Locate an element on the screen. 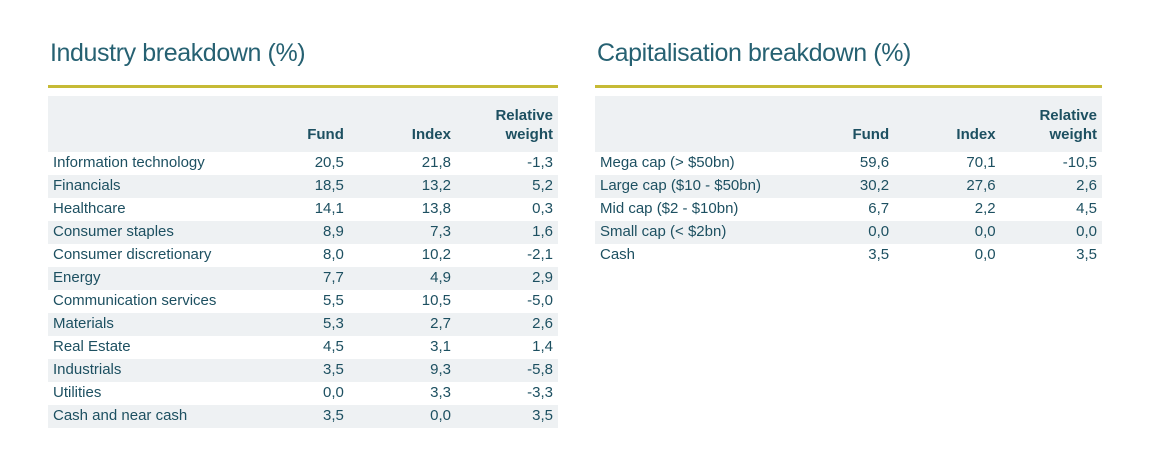  row-label: Real Estate is located at coordinates (92, 346).